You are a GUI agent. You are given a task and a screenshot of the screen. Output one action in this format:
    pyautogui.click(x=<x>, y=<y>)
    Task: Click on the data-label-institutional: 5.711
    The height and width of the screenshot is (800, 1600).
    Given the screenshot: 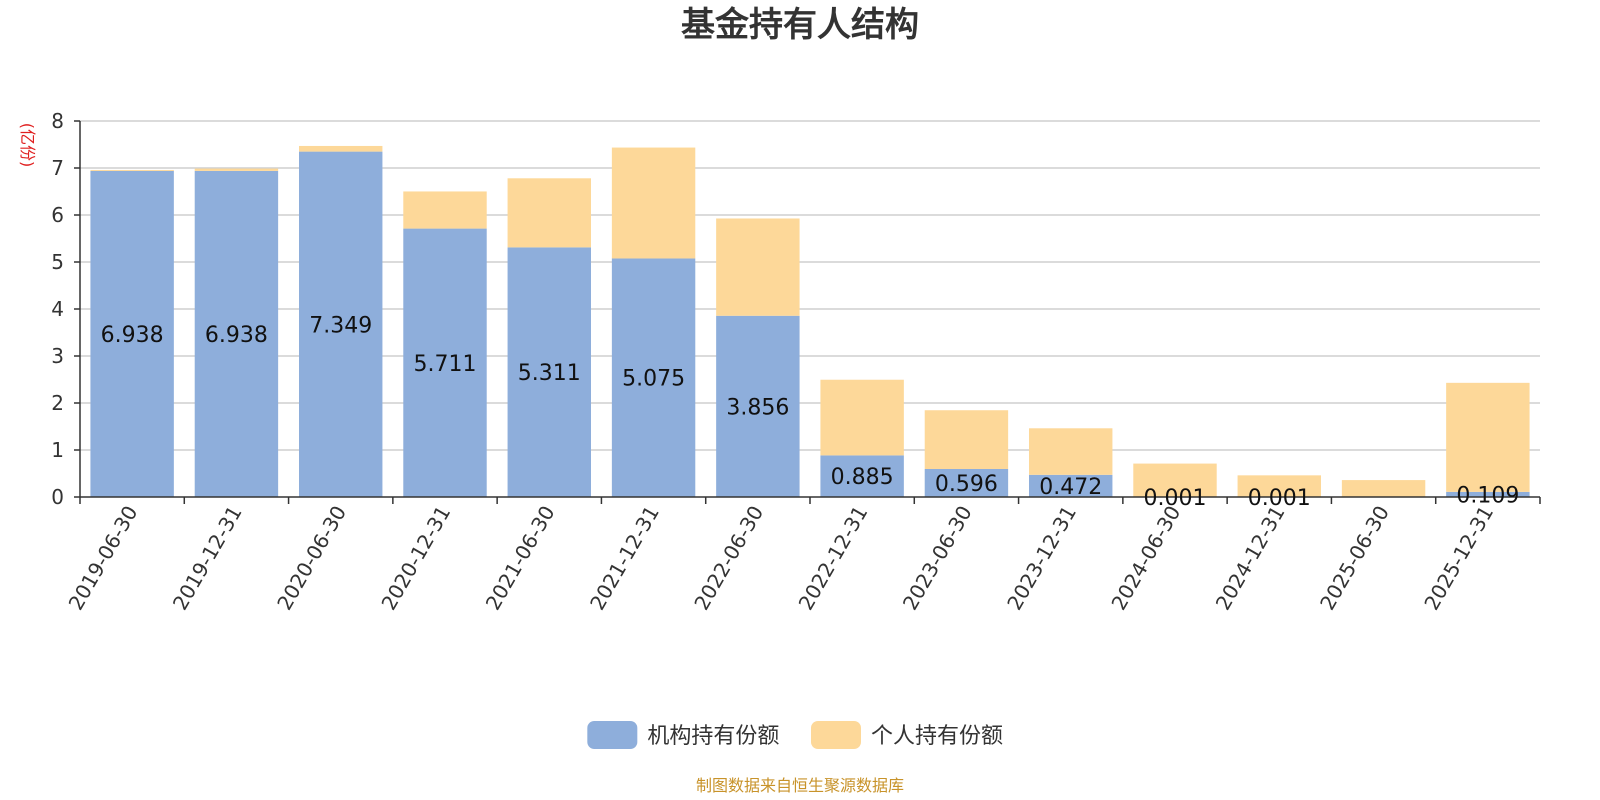 What is the action you would take?
    pyautogui.click(x=445, y=364)
    